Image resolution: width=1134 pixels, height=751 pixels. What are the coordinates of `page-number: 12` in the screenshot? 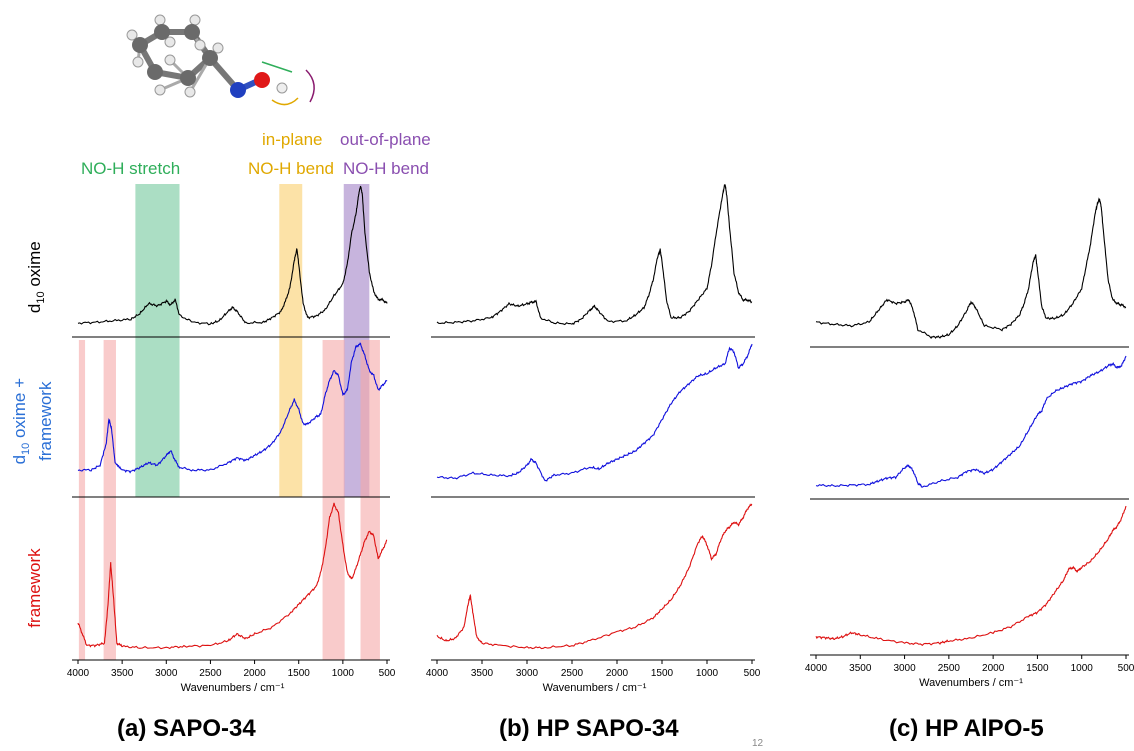 It's located at (758, 743).